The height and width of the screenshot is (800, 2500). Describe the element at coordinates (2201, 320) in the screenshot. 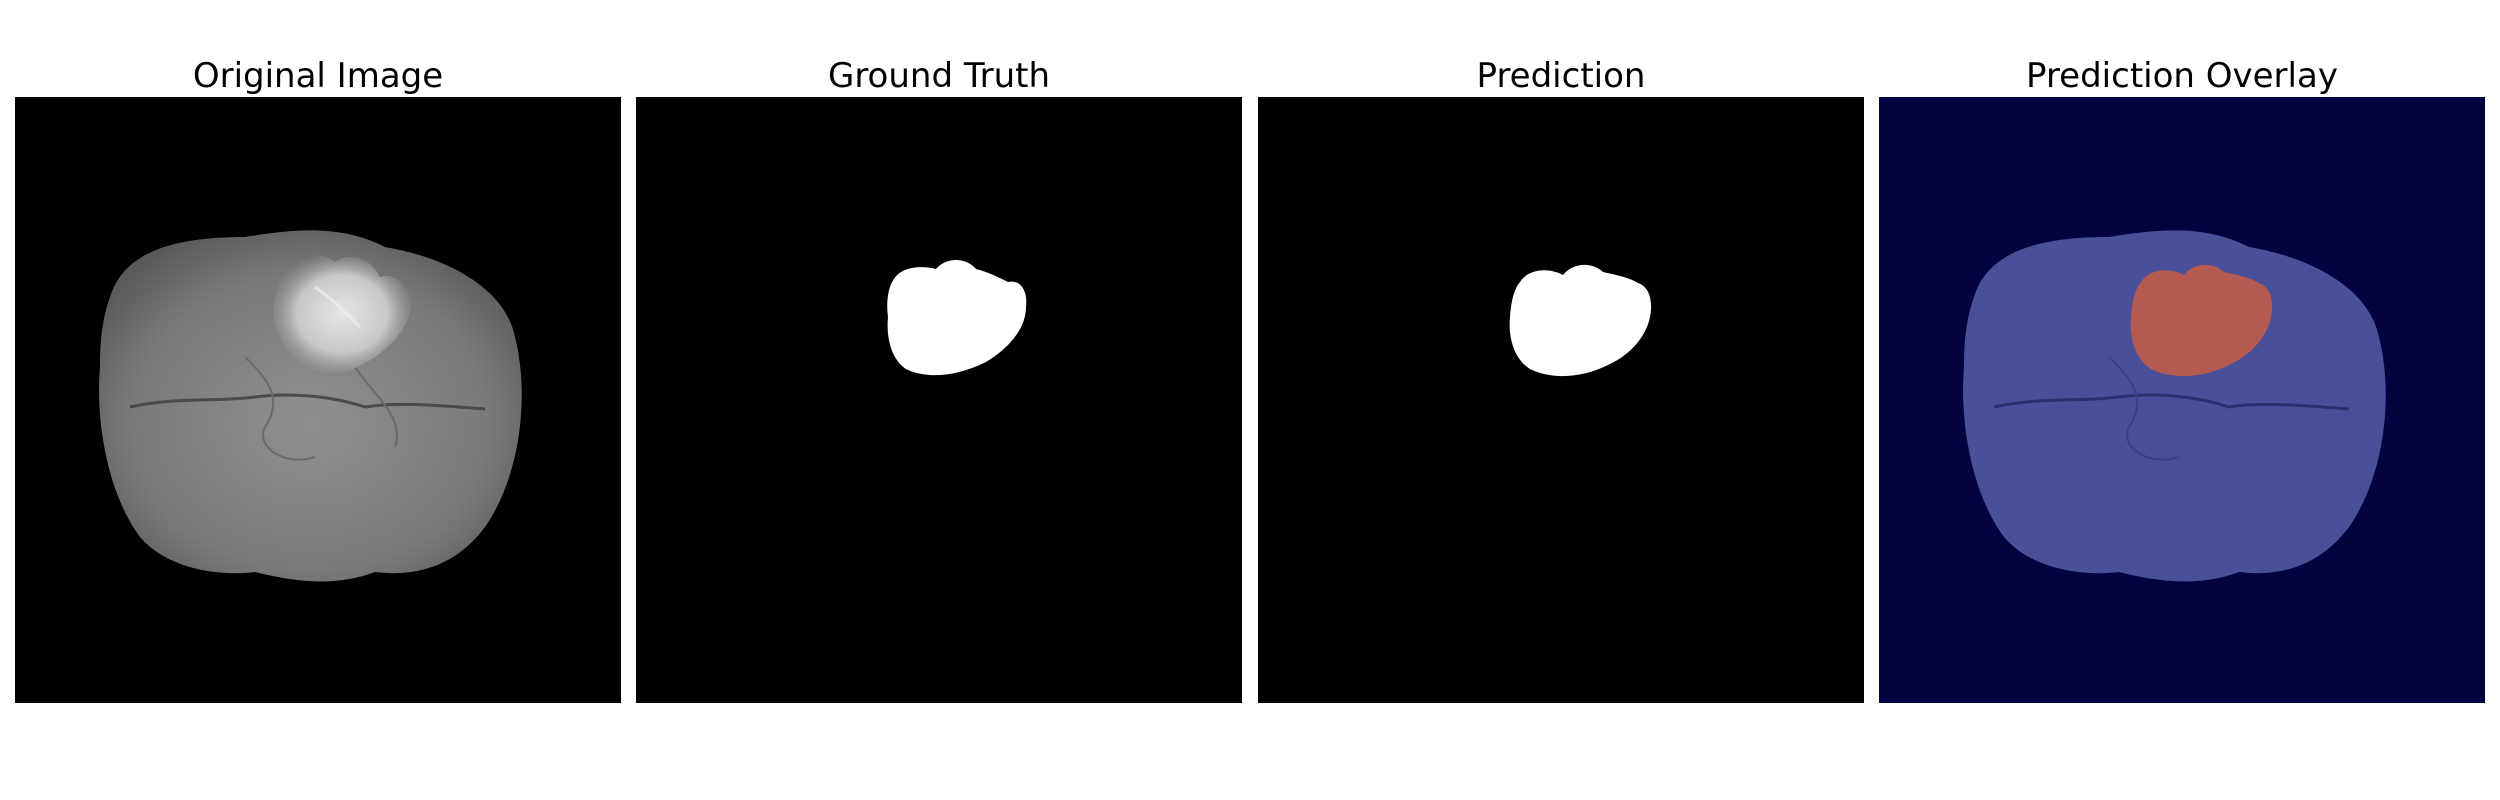

I see `overlay-tumor-prediction` at that location.